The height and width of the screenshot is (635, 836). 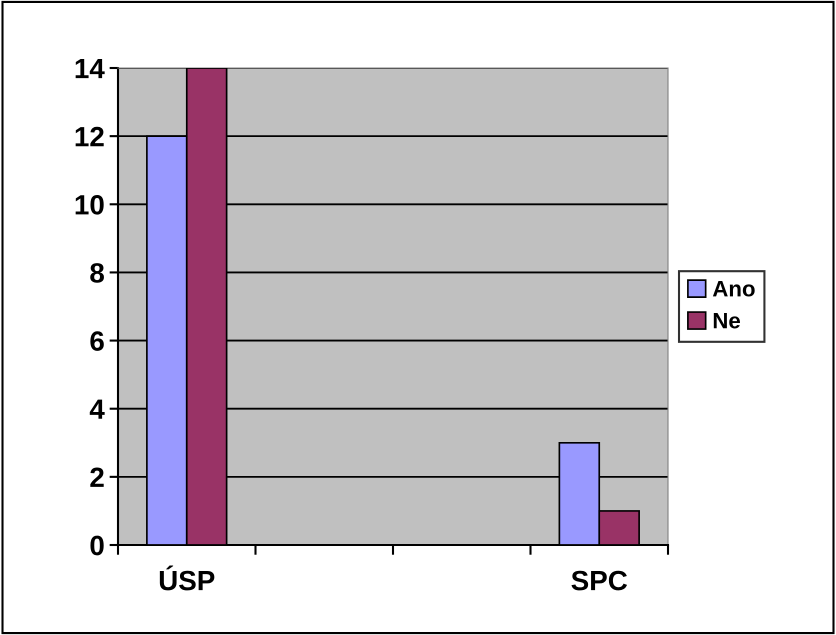 I want to click on y-tick-label: 12, so click(x=90, y=136).